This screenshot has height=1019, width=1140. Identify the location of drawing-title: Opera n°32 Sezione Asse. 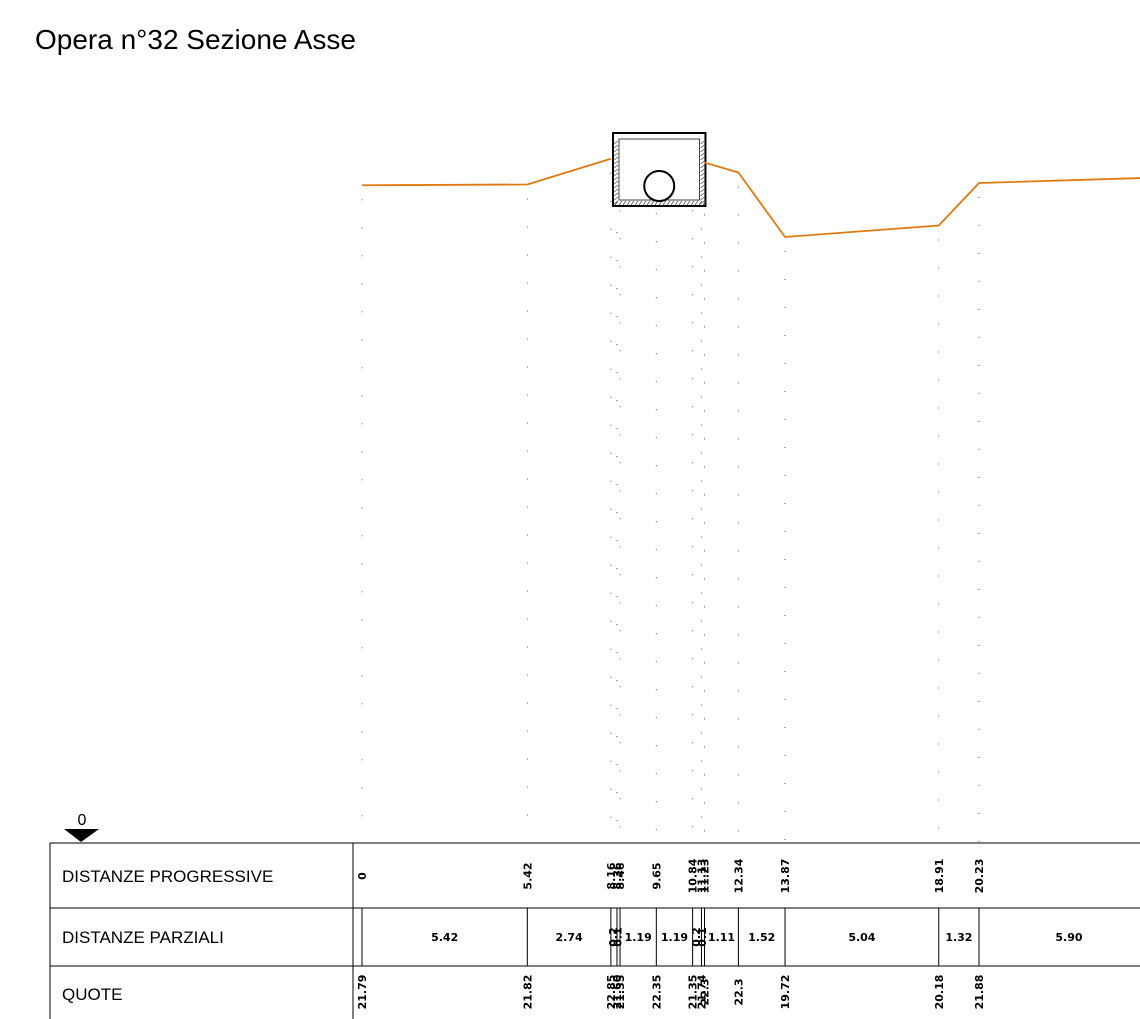
(195, 39).